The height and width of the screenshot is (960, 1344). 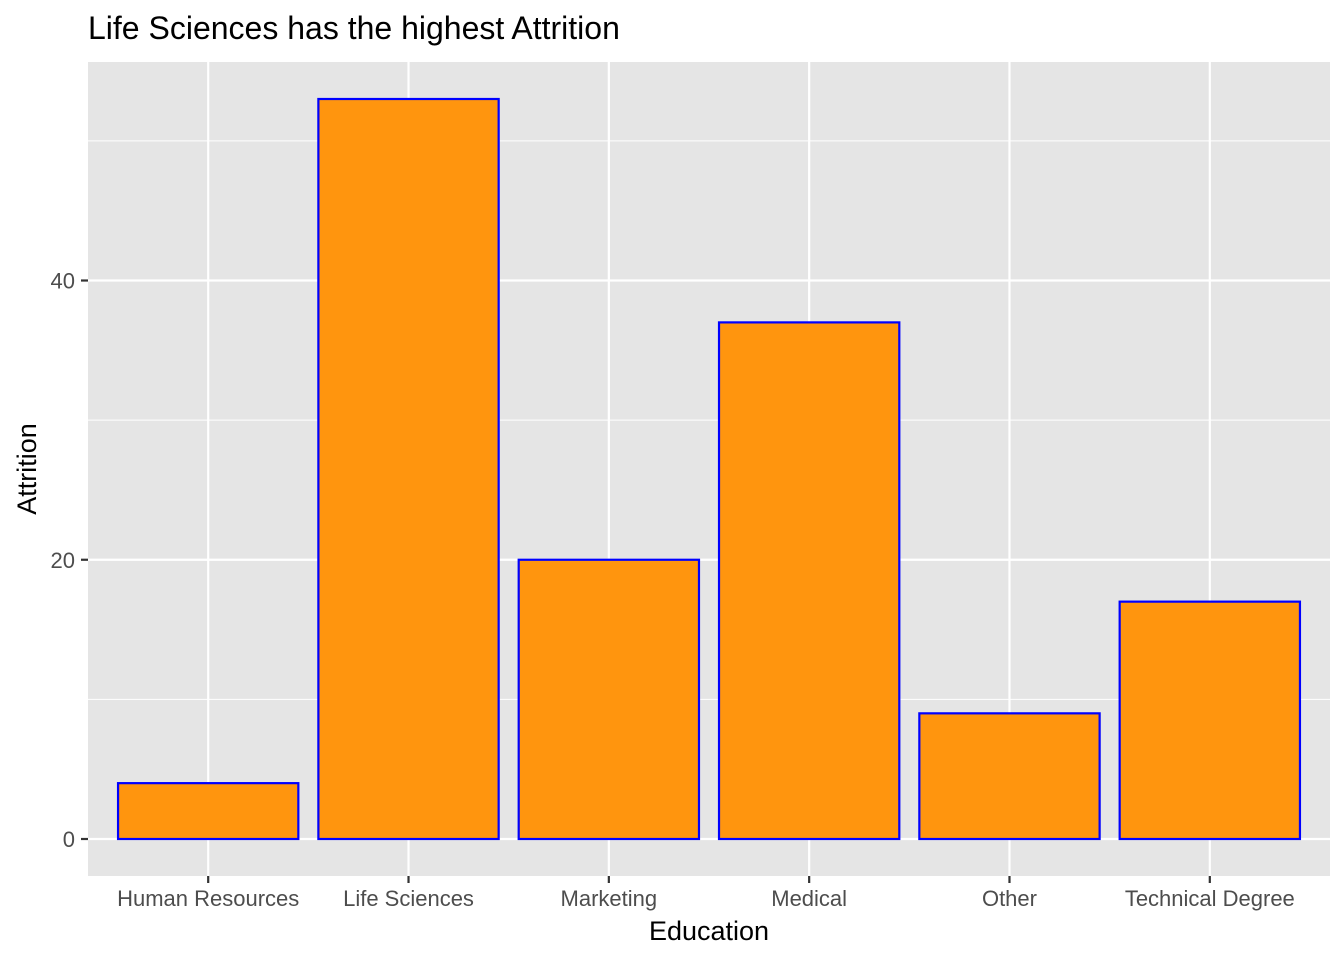 I want to click on x-tick-label: Marketing, so click(x=609, y=898).